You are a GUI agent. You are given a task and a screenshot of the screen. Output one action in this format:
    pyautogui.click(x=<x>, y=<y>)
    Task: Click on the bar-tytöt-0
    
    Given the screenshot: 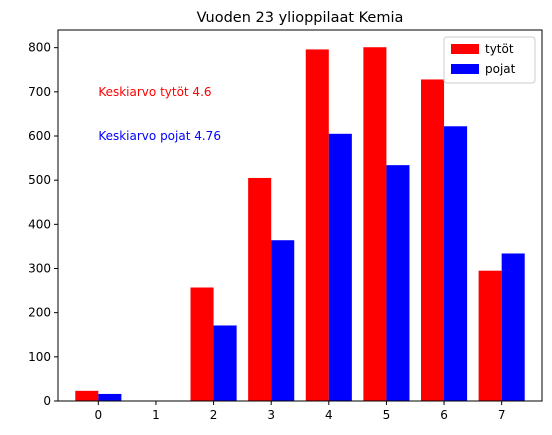 What is the action you would take?
    pyautogui.click(x=87, y=395)
    